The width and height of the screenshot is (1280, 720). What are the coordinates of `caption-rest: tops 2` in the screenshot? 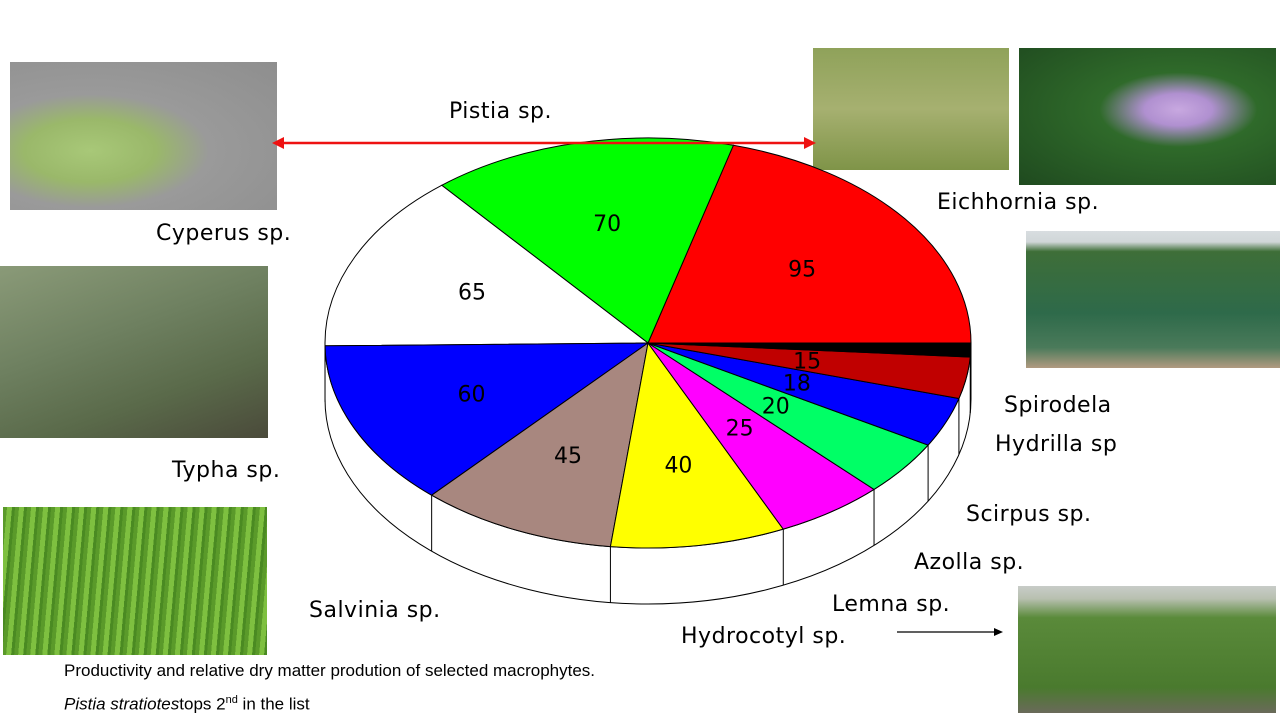 It's located at (202, 704).